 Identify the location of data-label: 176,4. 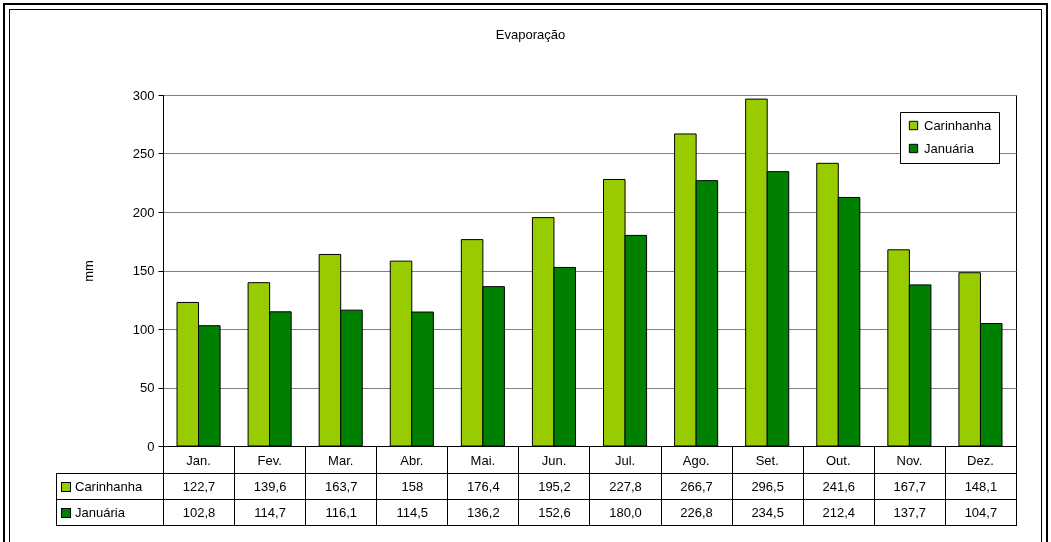
(483, 486).